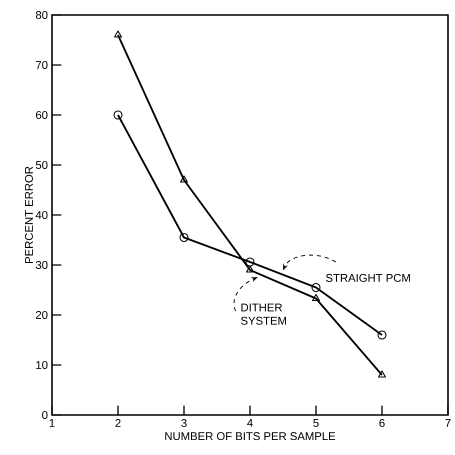 Image resolution: width=455 pixels, height=455 pixels. Describe the element at coordinates (42, 365) in the screenshot. I see `y-tick-label: 10` at that location.